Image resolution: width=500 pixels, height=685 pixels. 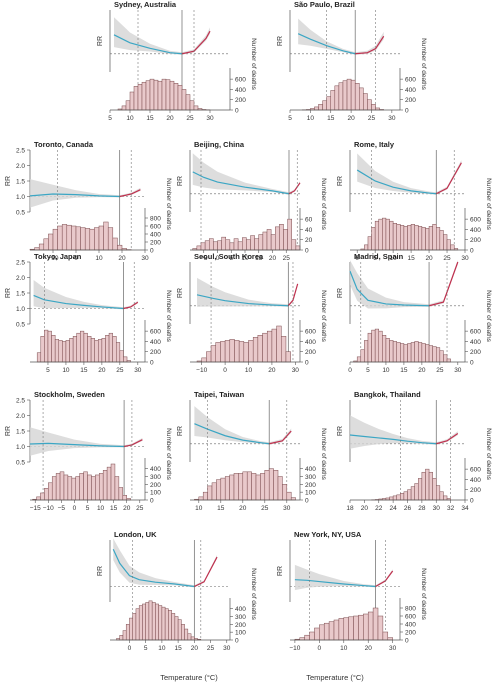 I want to click on rr-tick-label: 1.0, so click(x=20, y=447).